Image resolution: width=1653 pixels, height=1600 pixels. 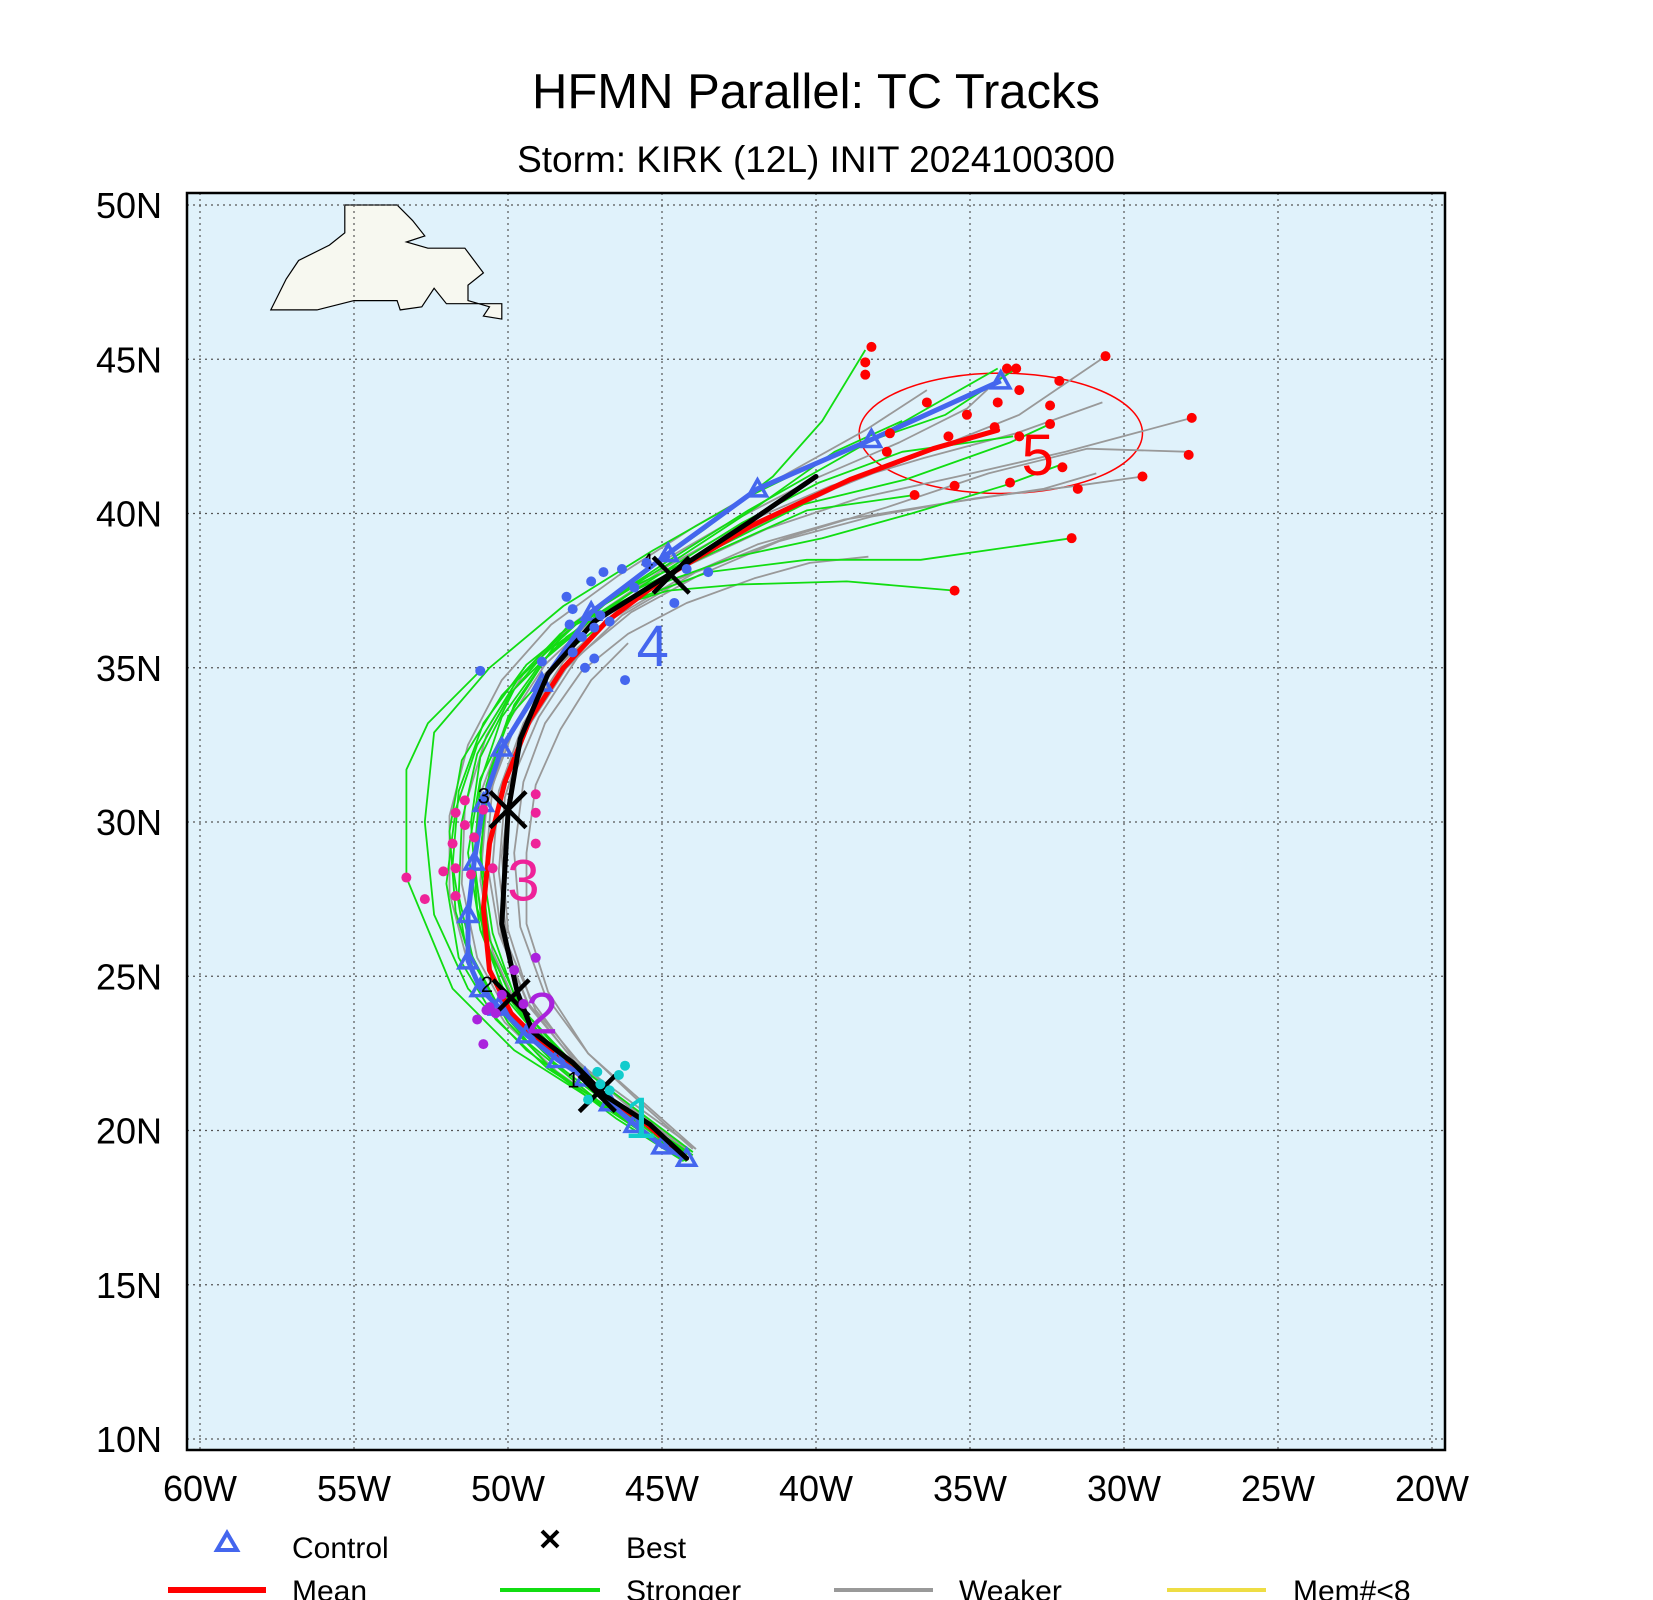 What do you see at coordinates (487, 984) in the screenshot?
I see `best-track-day-label-2: 2` at bounding box center [487, 984].